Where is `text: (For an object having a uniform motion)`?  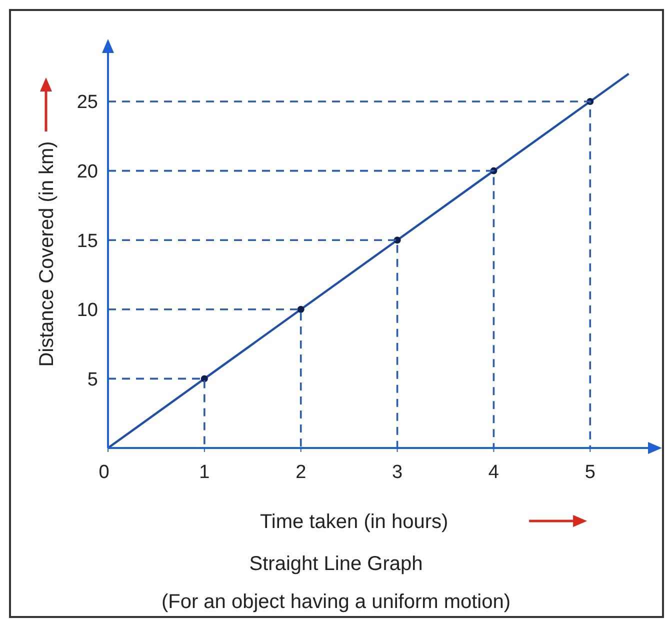 text: (For an object having a uniform motion) is located at coordinates (336, 602).